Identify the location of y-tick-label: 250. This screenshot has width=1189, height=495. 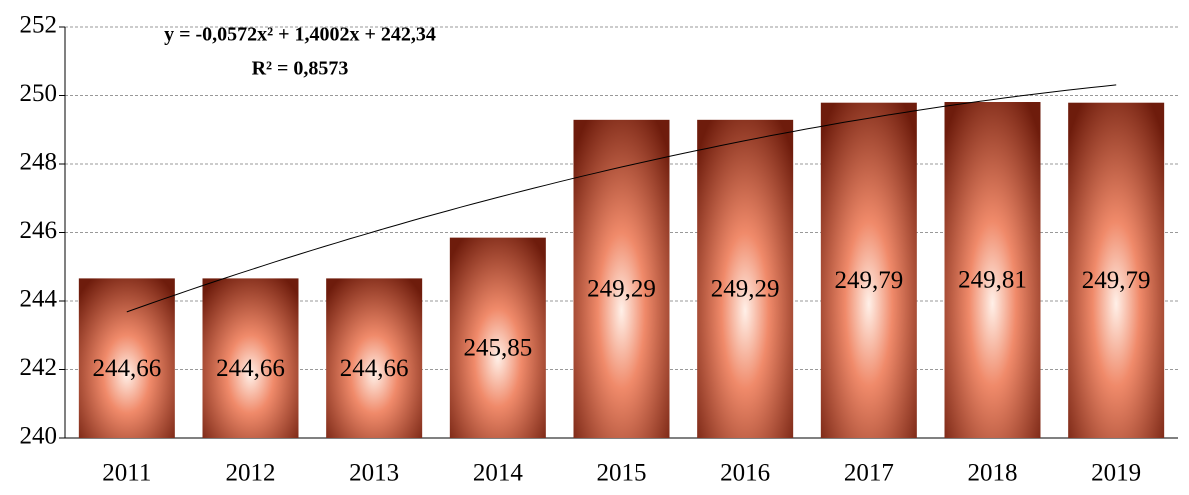
(39, 93).